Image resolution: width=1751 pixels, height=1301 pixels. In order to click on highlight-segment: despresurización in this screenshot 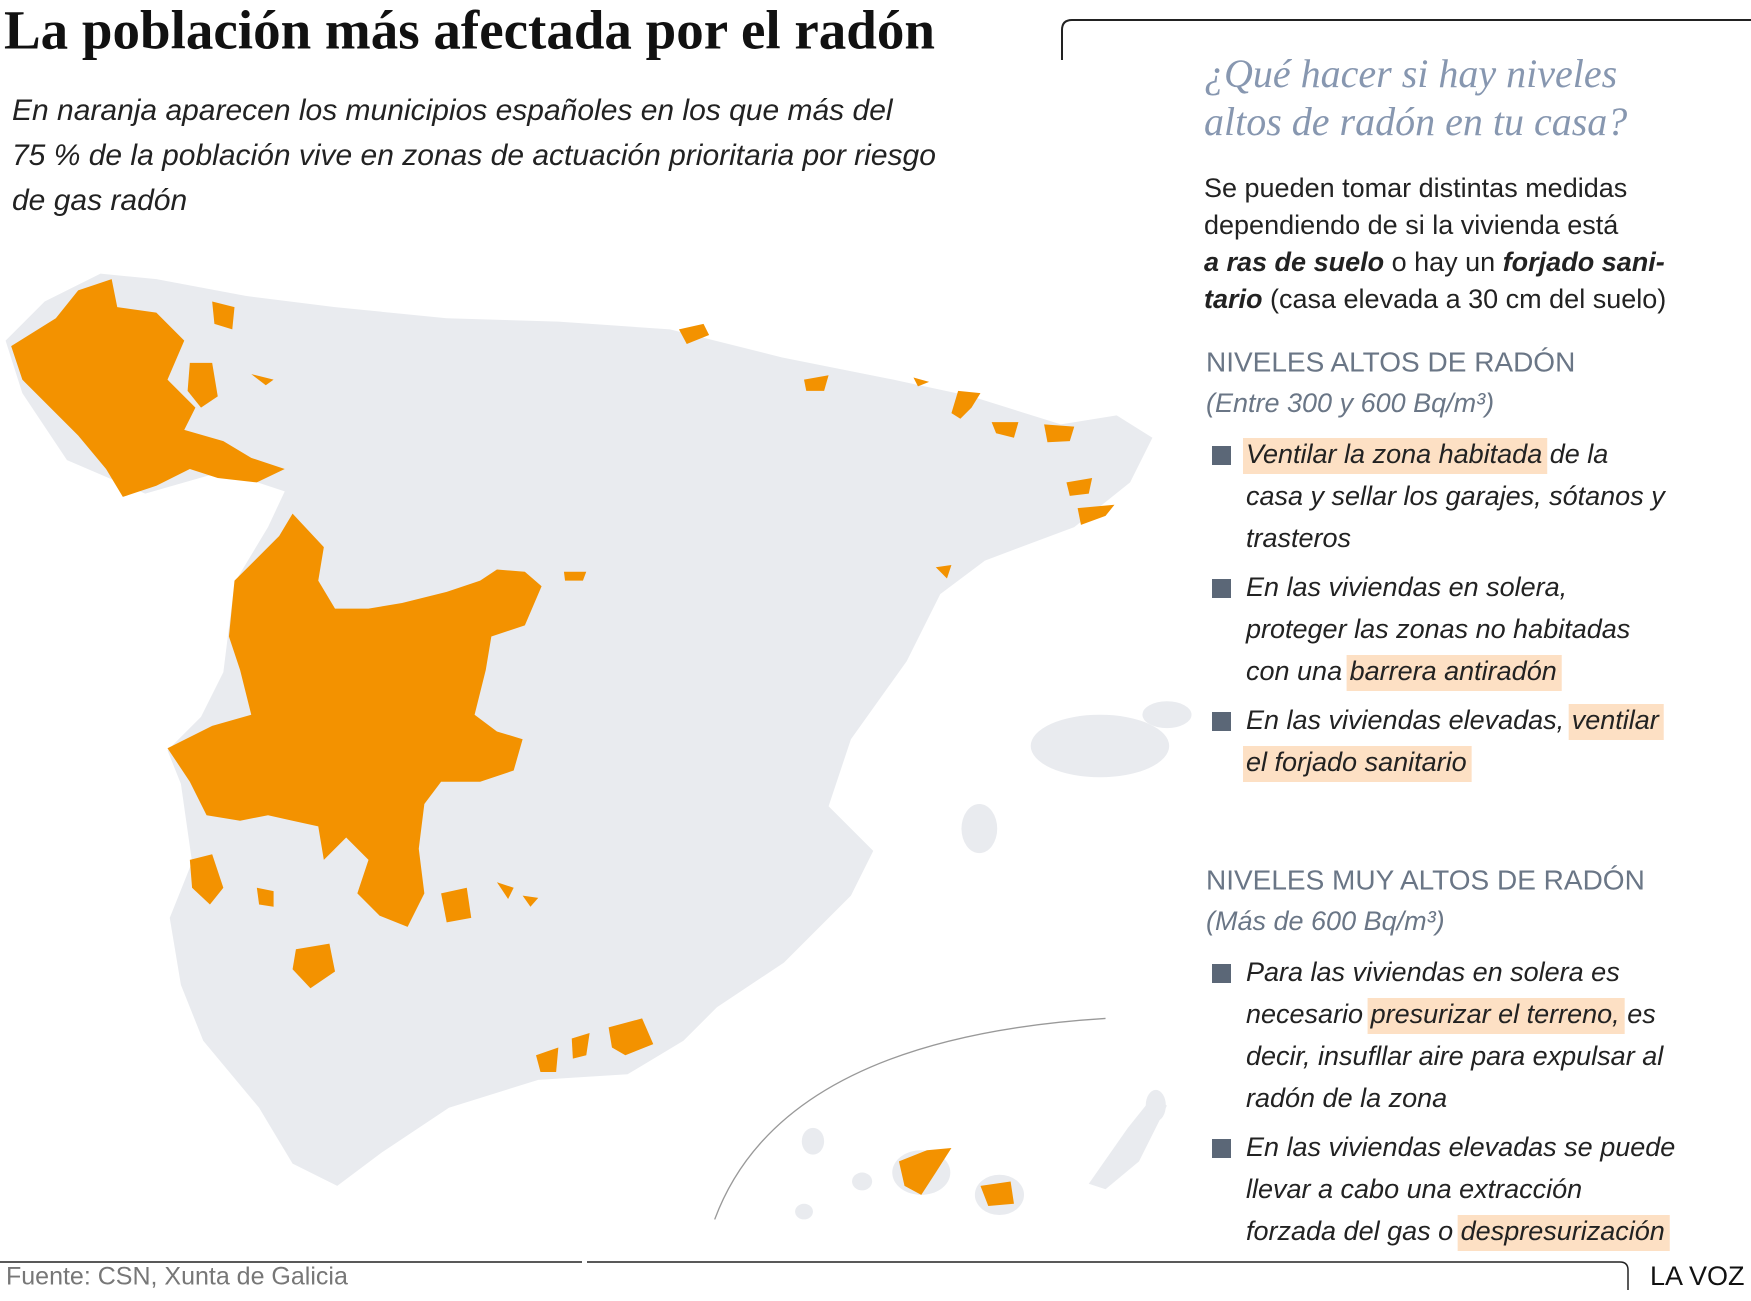, I will do `click(1563, 1233)`.